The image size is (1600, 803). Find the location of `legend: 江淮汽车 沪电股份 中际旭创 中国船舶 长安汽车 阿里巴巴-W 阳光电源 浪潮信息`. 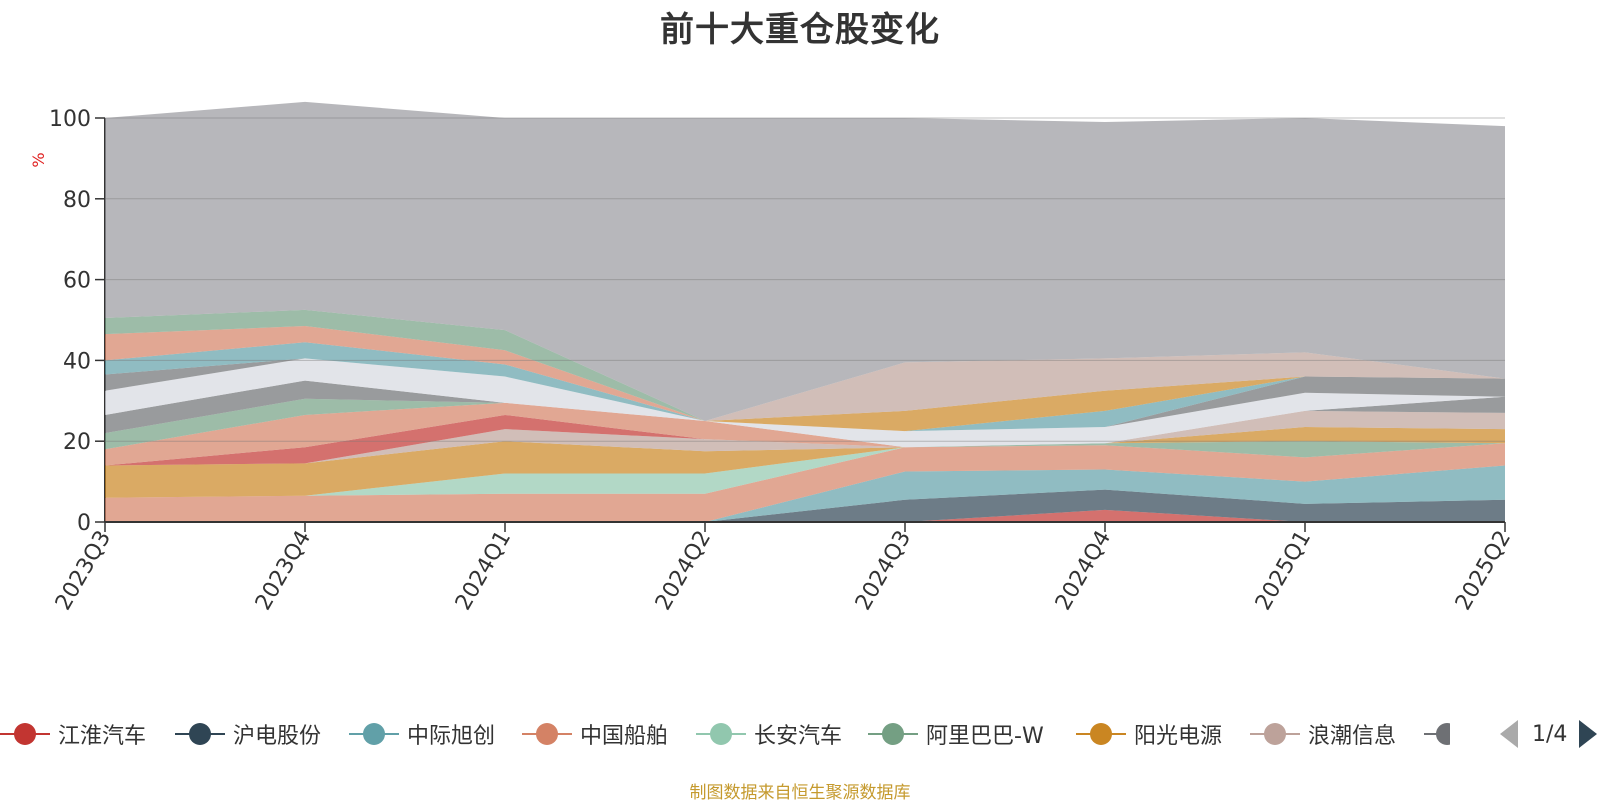

legend: 江淮汽车 沪电股份 中际旭创 中国船舶 长安汽车 阿里巴巴-W 阳光电源 浪潮信息 is located at coordinates (800, 734).